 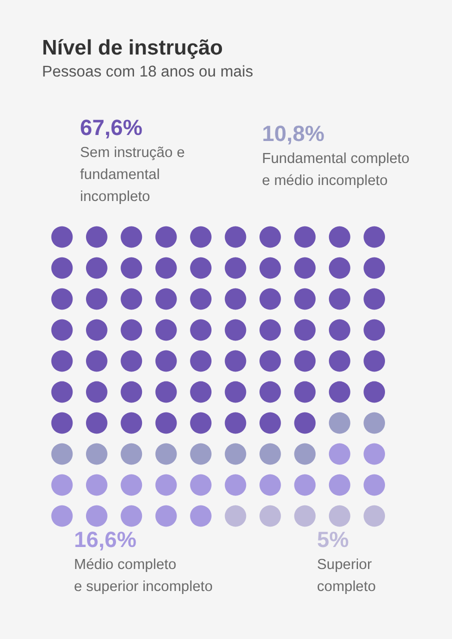 I want to click on category-label: Superior completo, so click(x=346, y=576).